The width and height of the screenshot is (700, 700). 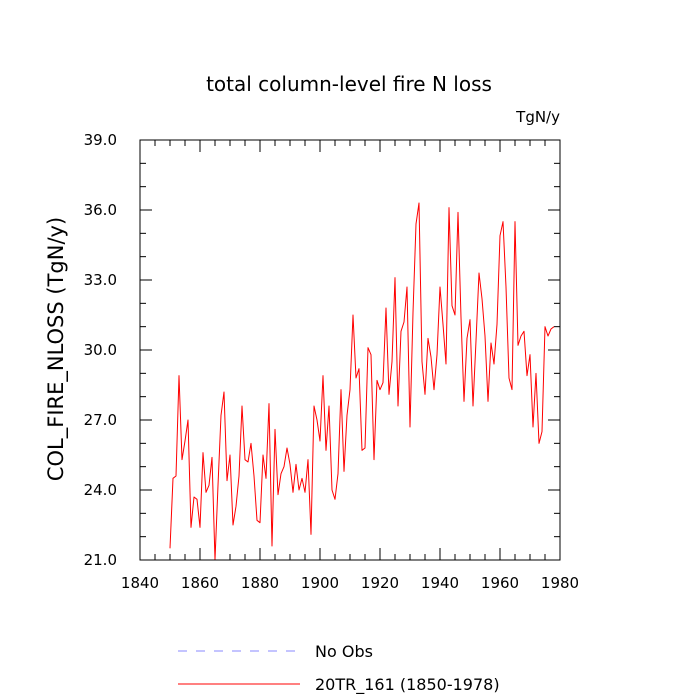 I want to click on y-tick-label: 27.0, so click(x=100, y=420).